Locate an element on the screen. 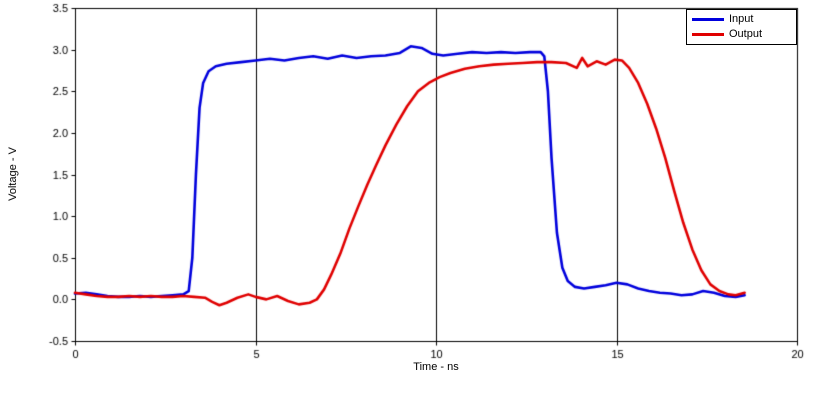  y-axis-label: Voltage - V is located at coordinates (13, 174).